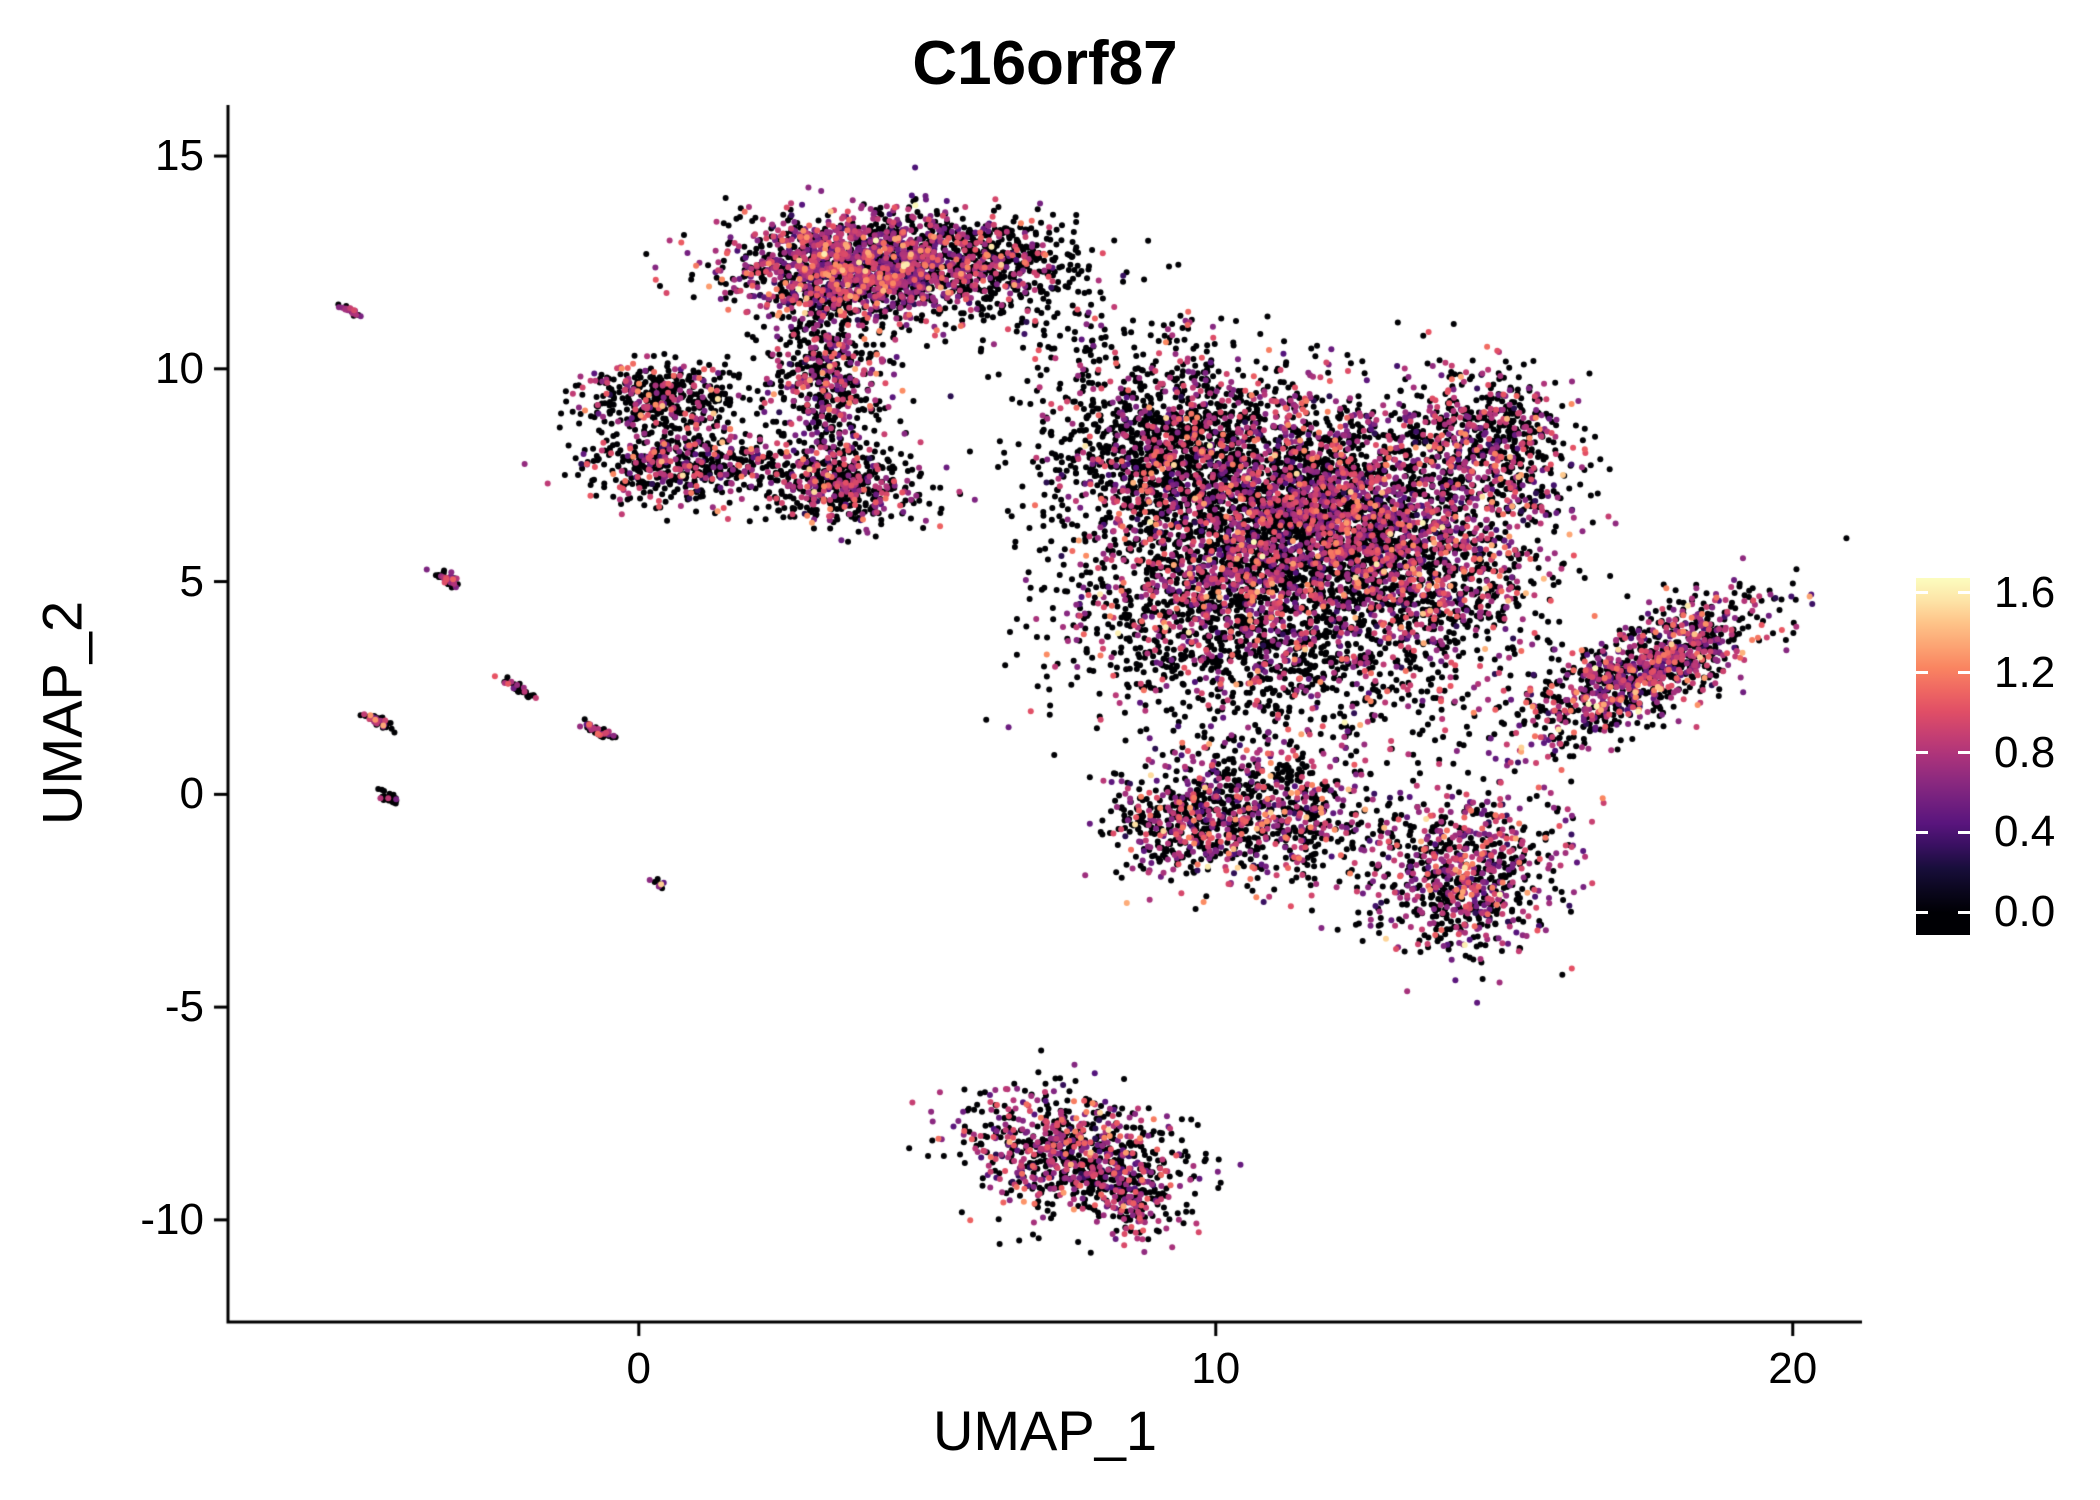 The height and width of the screenshot is (1500, 2100). I want to click on y-tick-label: -5, so click(184, 1007).